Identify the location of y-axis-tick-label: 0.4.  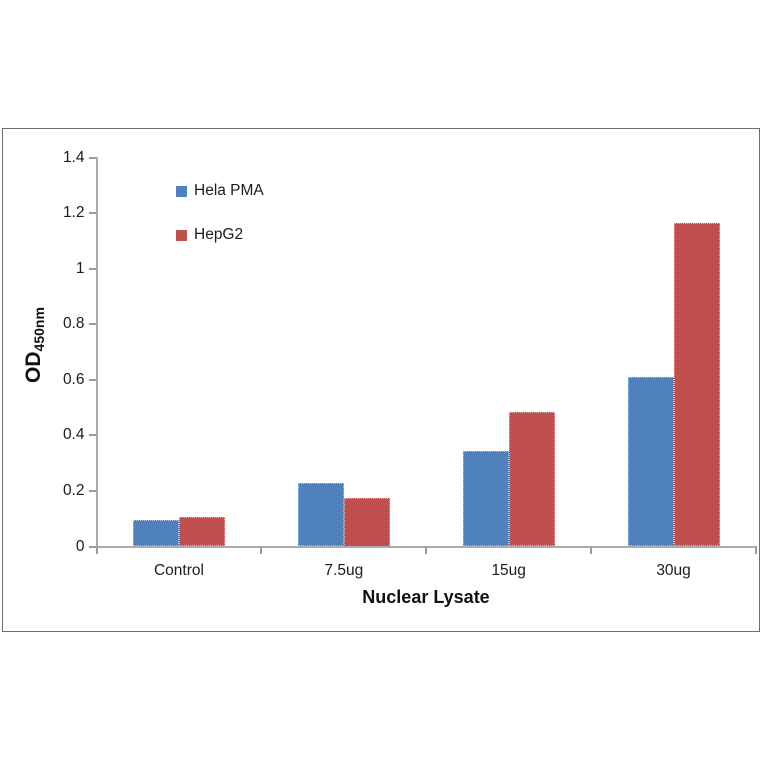
(73, 435).